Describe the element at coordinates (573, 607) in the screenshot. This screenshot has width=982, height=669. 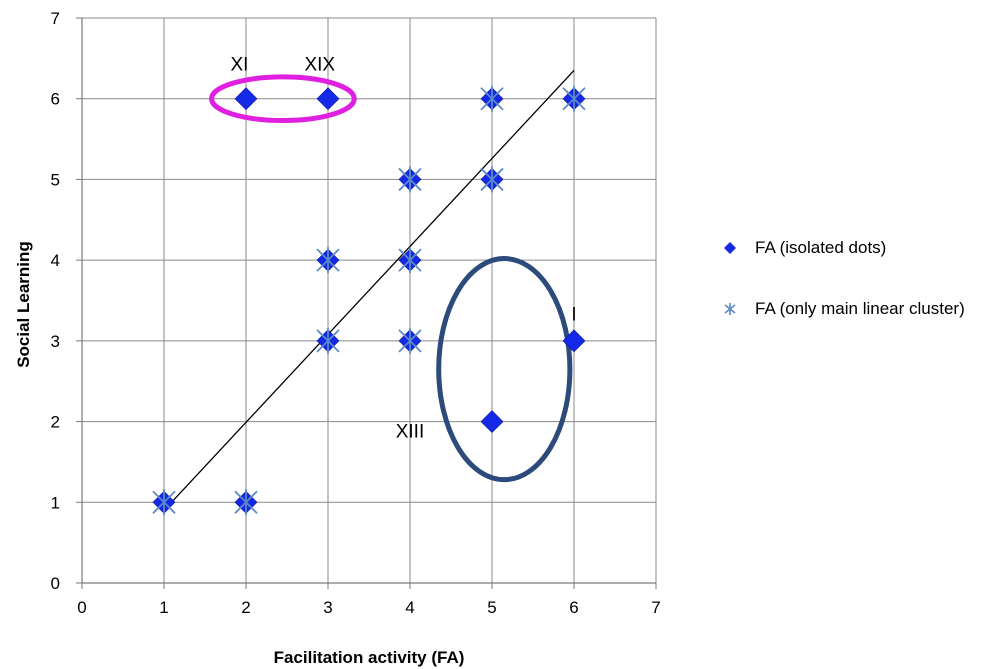
I see `x-tick-label: 6` at that location.